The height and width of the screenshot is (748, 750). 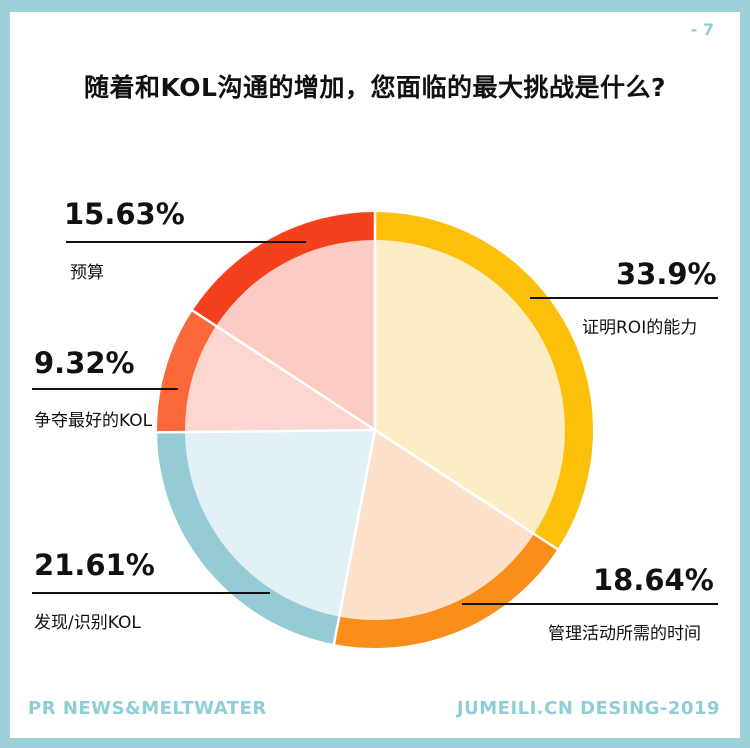 What do you see at coordinates (87, 273) in the screenshot?
I see `data-label-budget: 预算` at bounding box center [87, 273].